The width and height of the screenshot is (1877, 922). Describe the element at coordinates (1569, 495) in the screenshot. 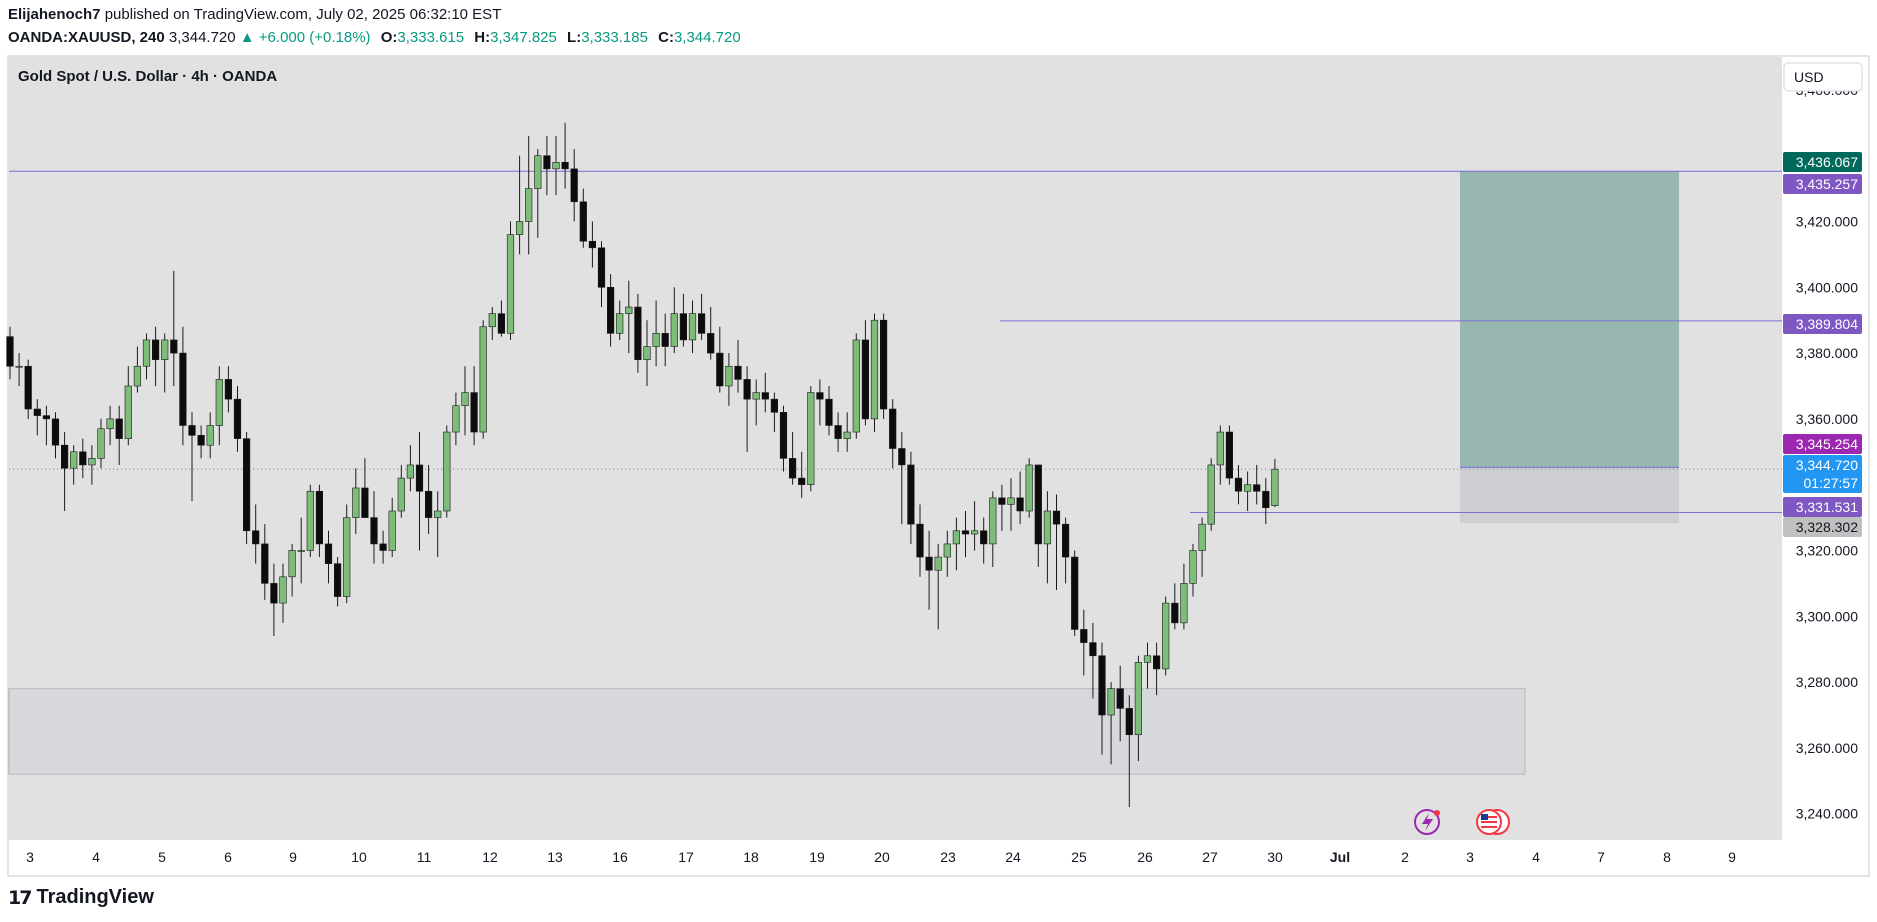

I see `stop-zone` at that location.